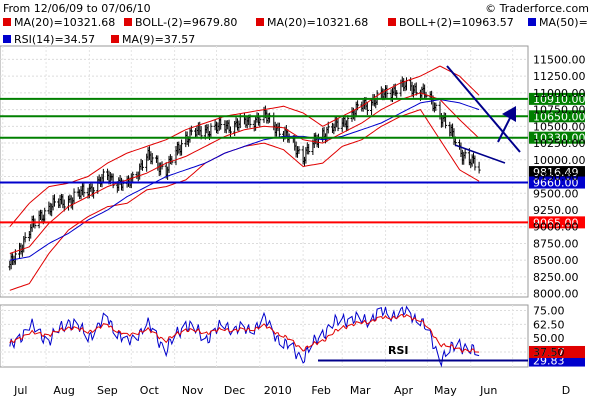 The width and height of the screenshot is (590, 400). I want to click on price-tick-label: 10000.00, so click(559, 160).